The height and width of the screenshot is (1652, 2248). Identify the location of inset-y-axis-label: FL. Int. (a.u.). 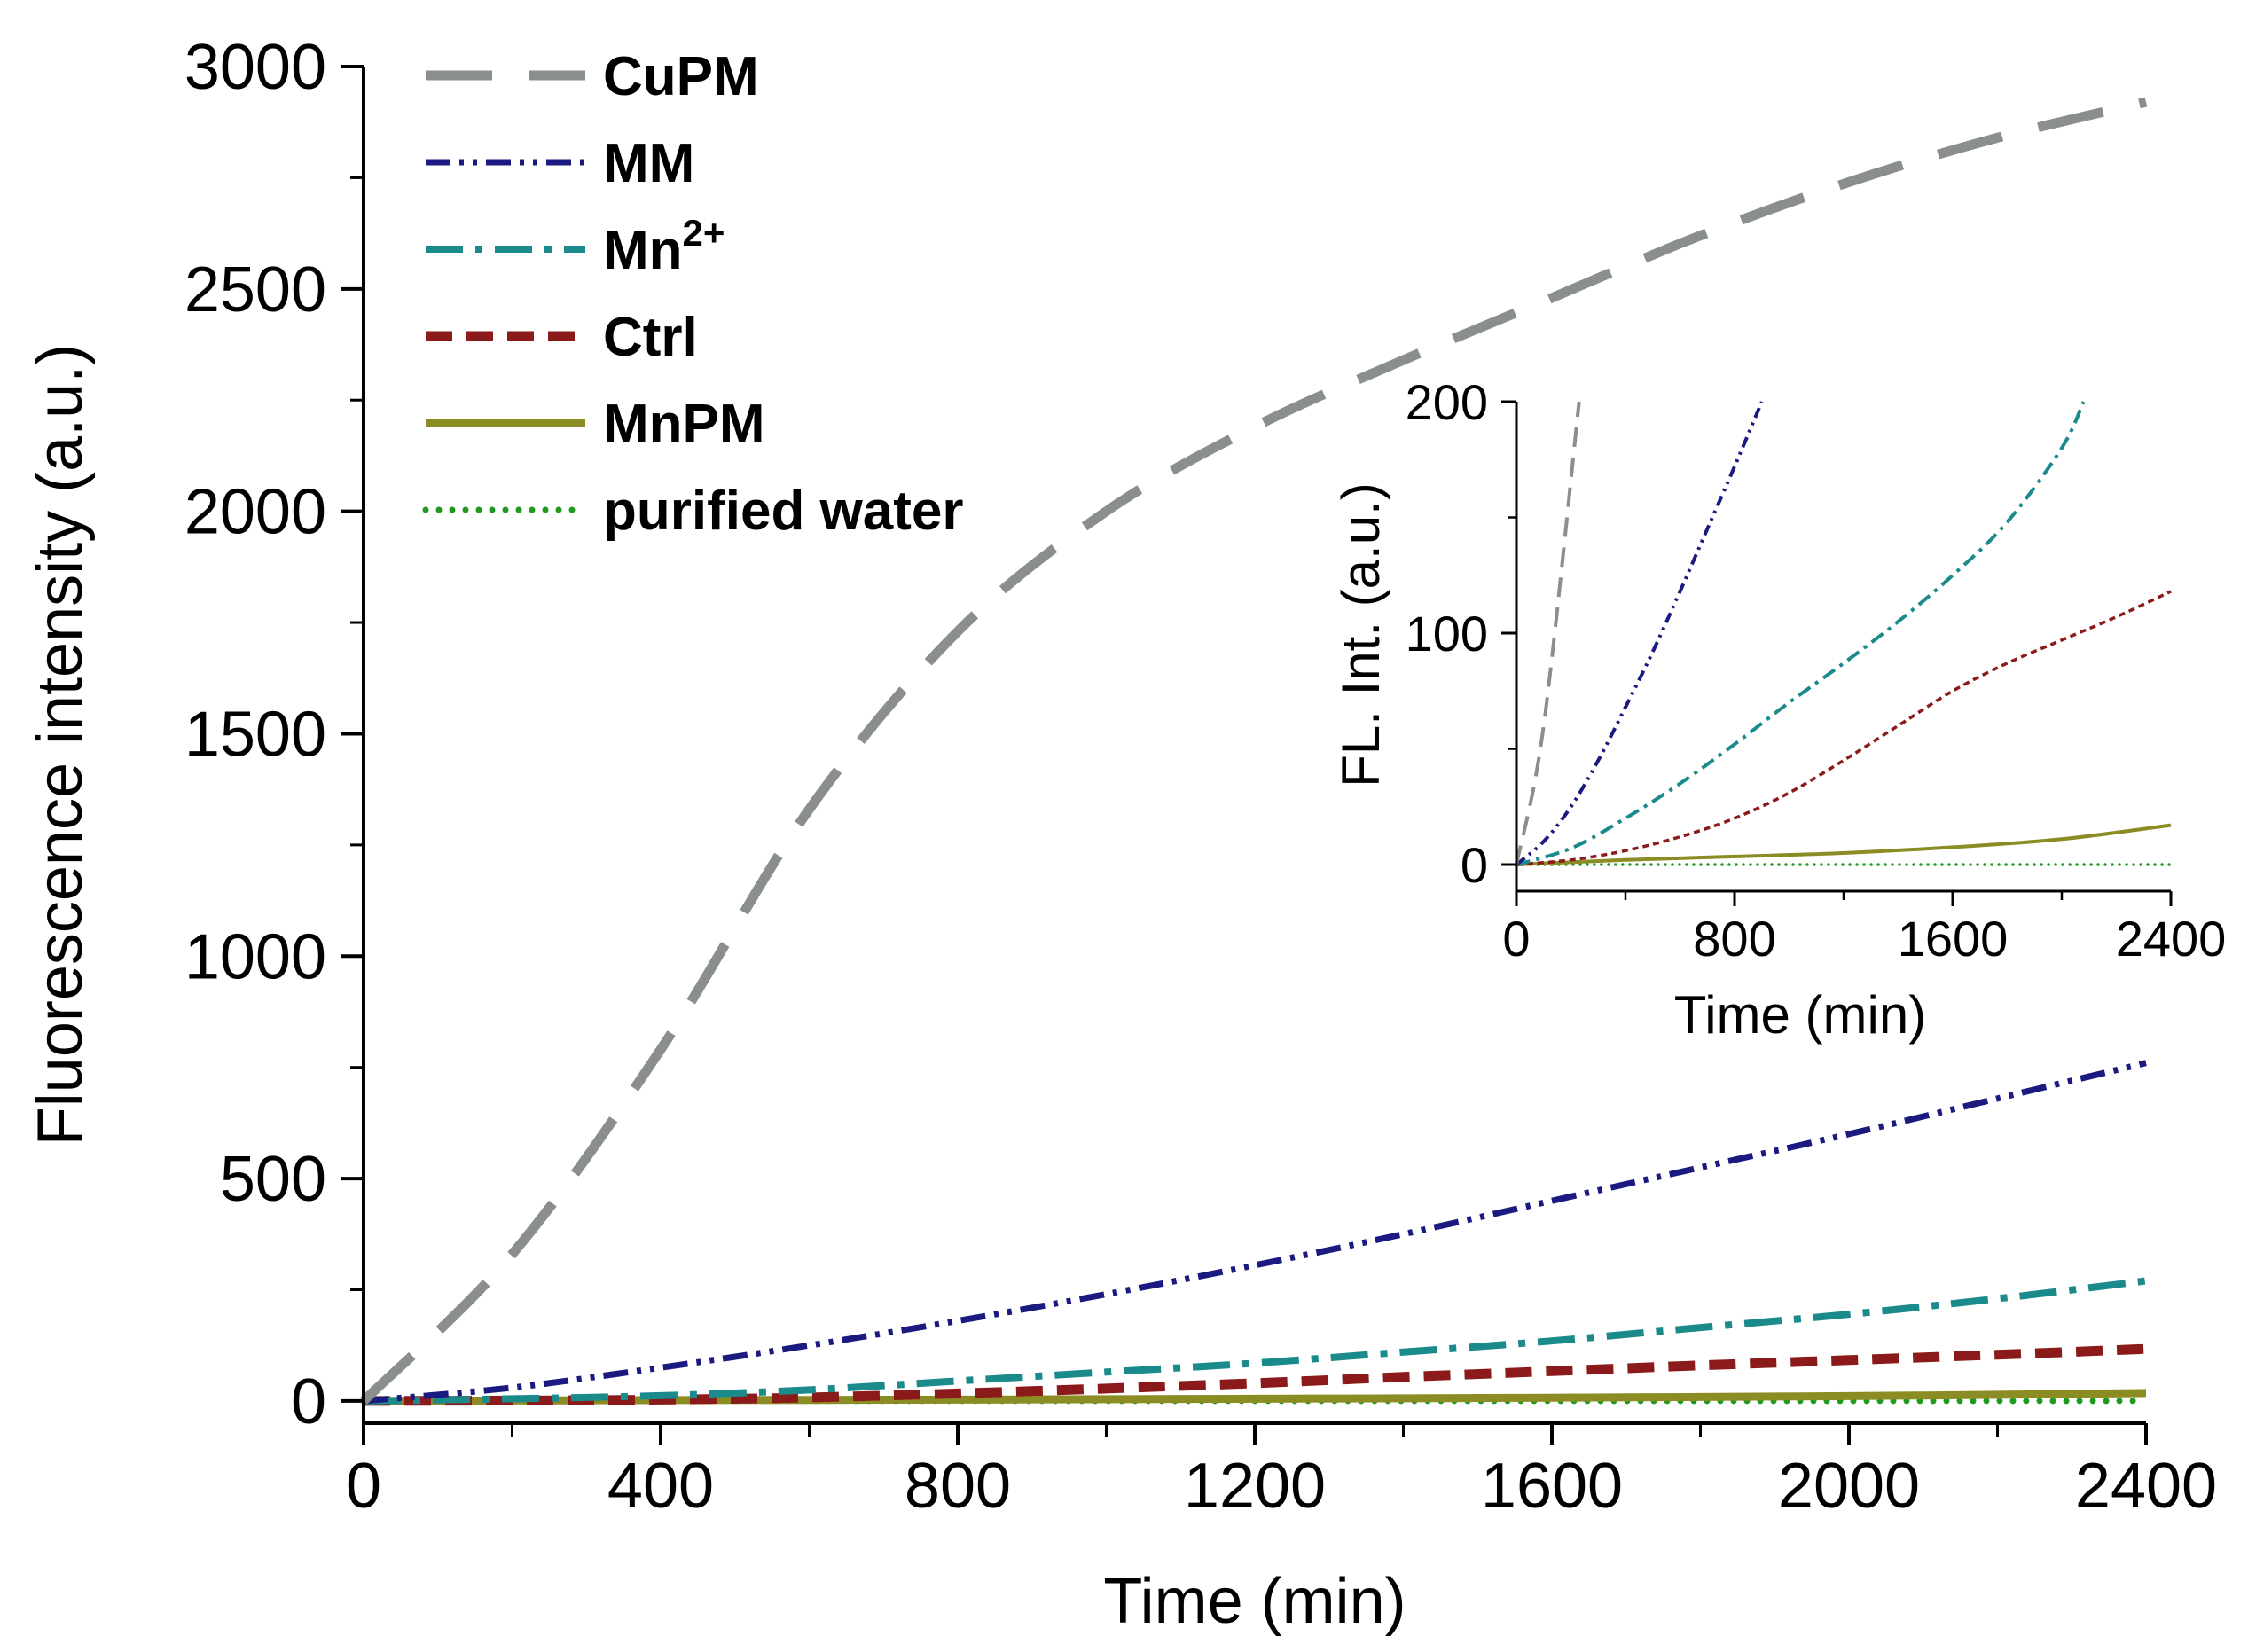
(1360, 634).